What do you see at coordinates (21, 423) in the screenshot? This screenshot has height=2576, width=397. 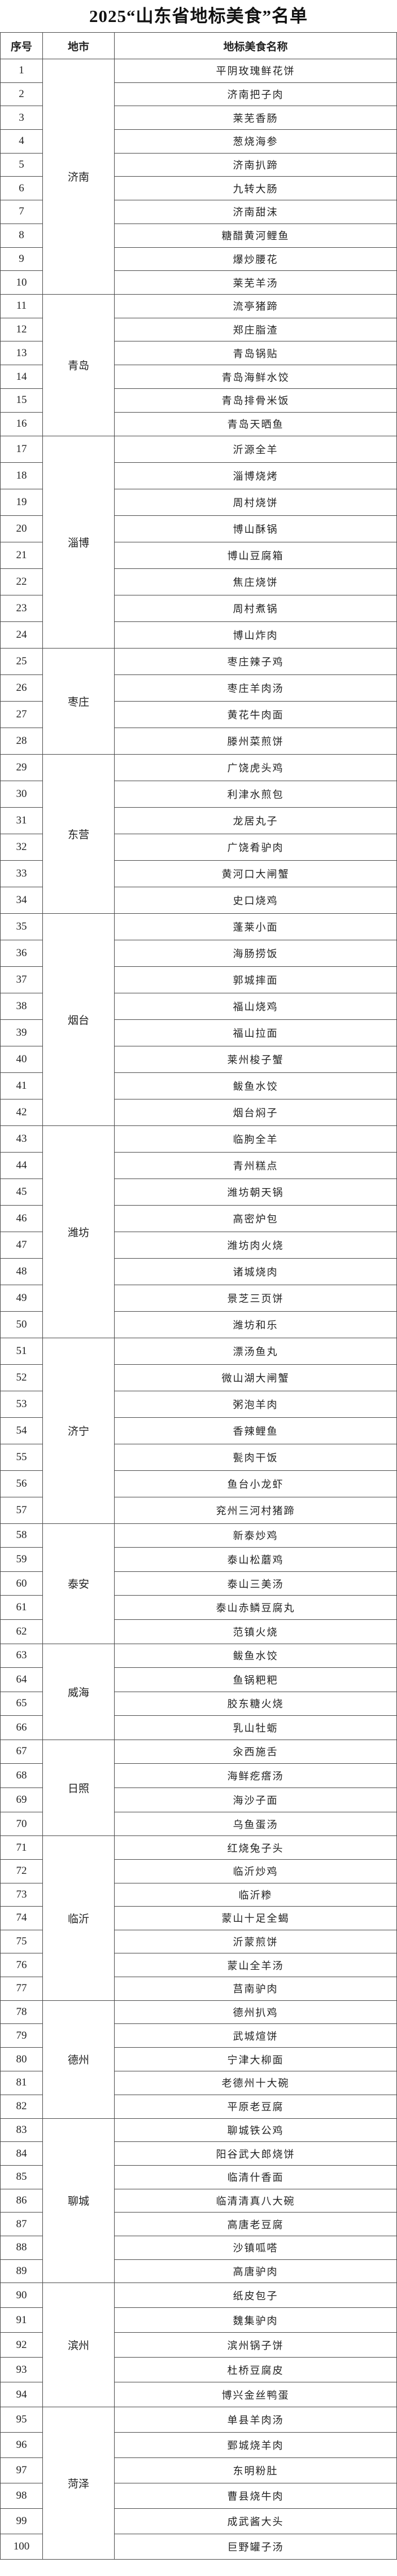 I see `row-number: 16` at bounding box center [21, 423].